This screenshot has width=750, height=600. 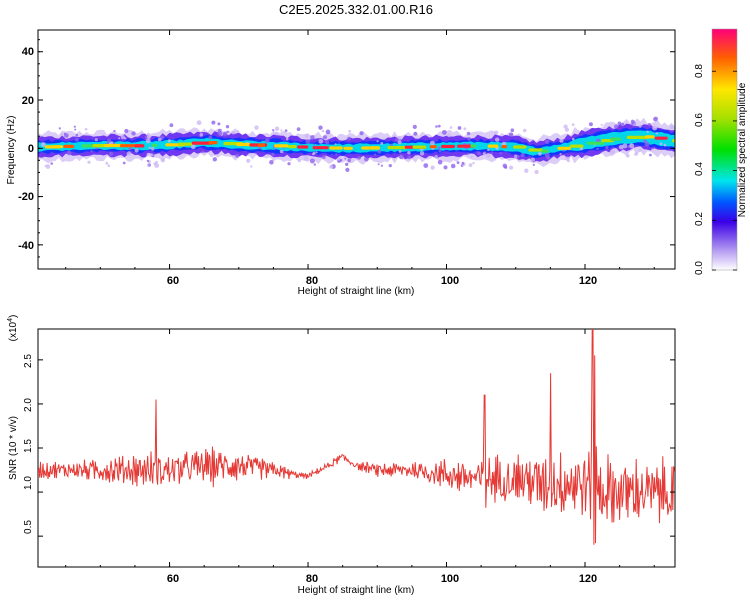 I want to click on bottom-ytick-2.5: 2.5, so click(x=28, y=361).